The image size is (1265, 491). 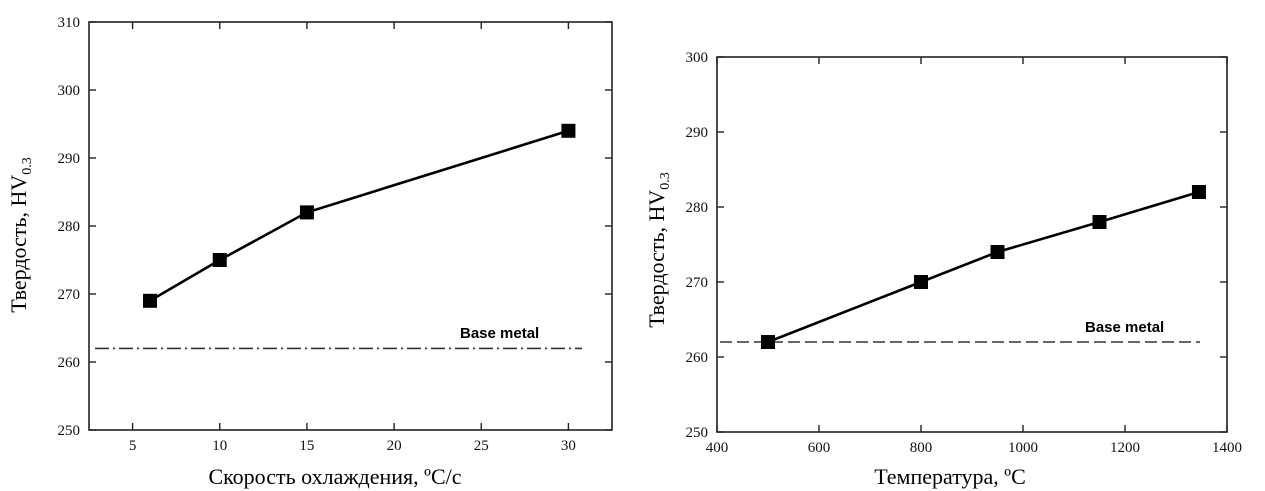 What do you see at coordinates (334, 476) in the screenshot?
I see `x-axis-label-left: Скорость охлаждения, ºC/c` at bounding box center [334, 476].